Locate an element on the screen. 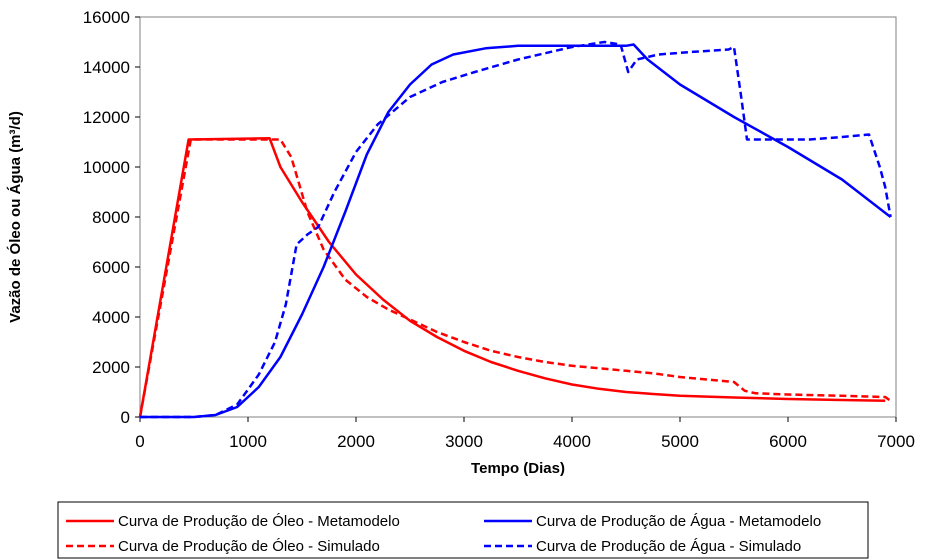 This screenshot has width=932, height=560. y-tick-label: 16000 is located at coordinates (106, 17).